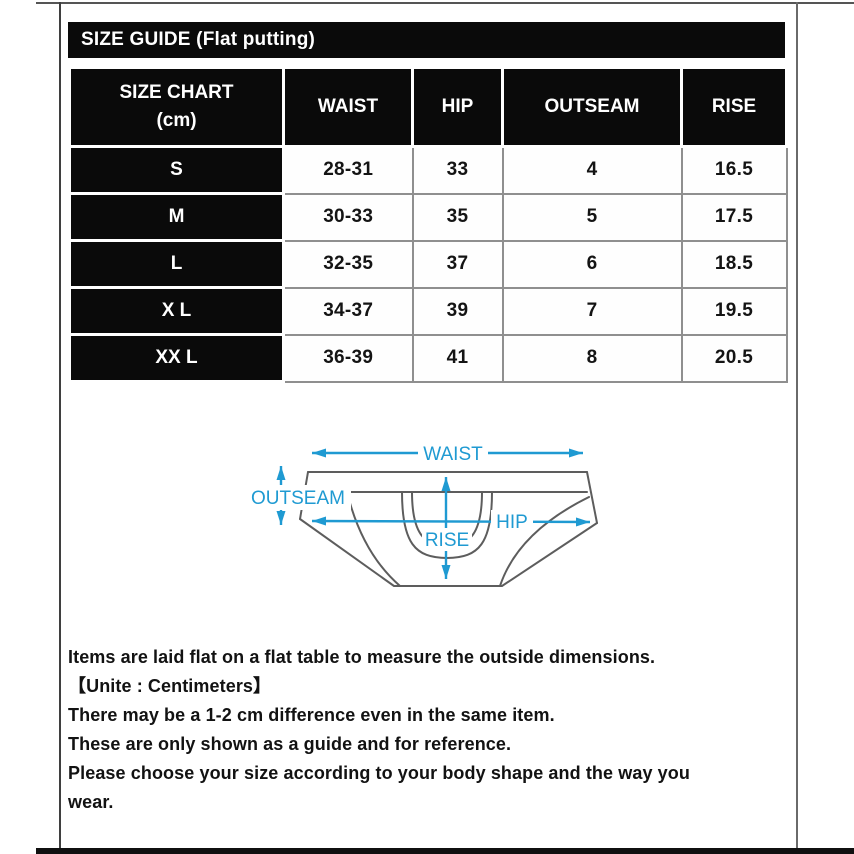 The height and width of the screenshot is (854, 854). What do you see at coordinates (176, 264) in the screenshot?
I see `size-label: L` at bounding box center [176, 264].